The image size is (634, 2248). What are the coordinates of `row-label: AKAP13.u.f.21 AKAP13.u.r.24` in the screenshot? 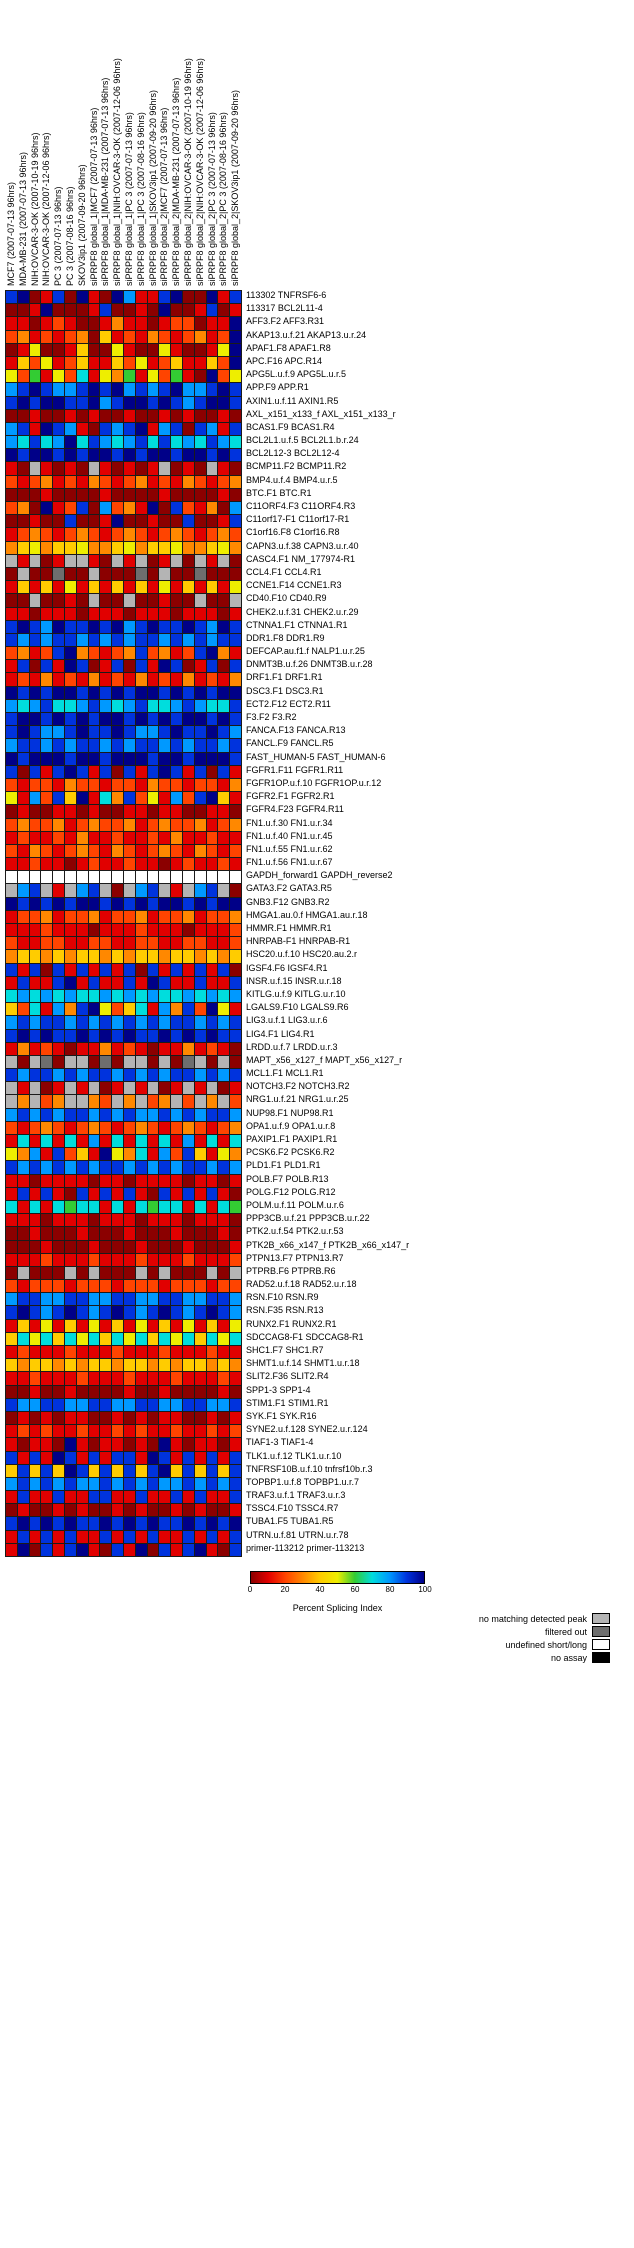 It's located at (306, 334).